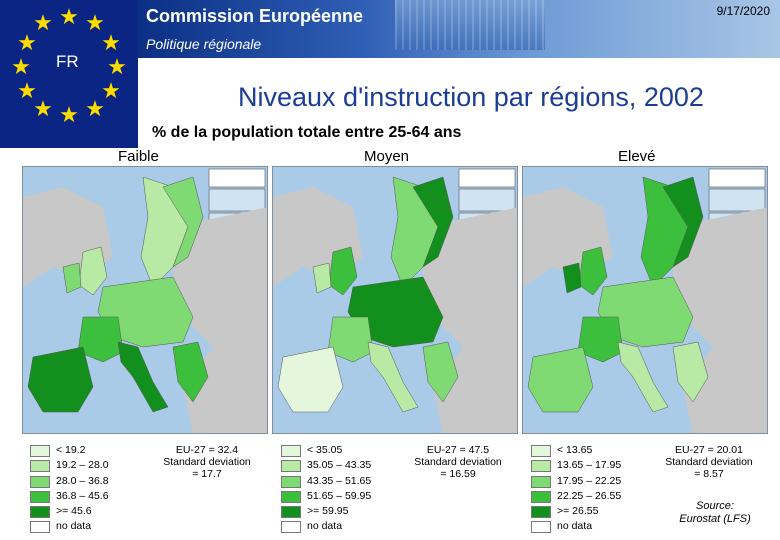  What do you see at coordinates (637, 156) in the screenshot?
I see `column-label-high: Elevé` at bounding box center [637, 156].